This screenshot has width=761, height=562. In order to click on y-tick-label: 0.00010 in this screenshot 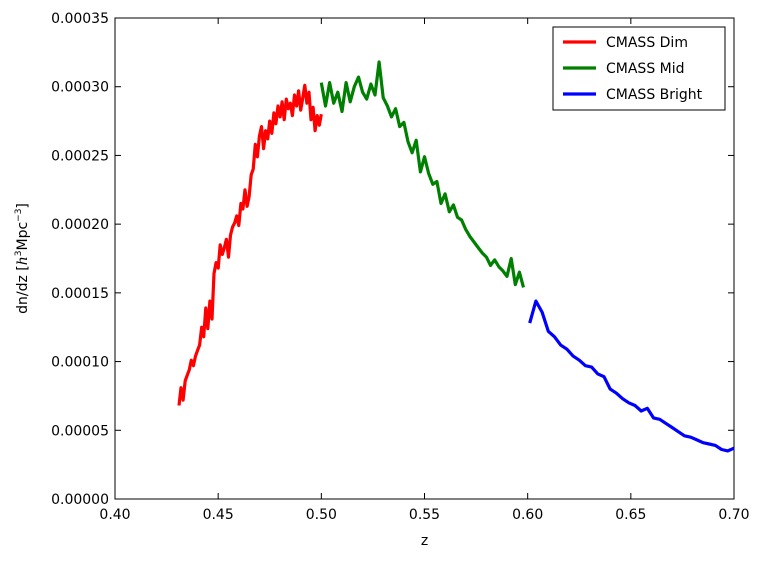, I will do `click(80, 363)`.